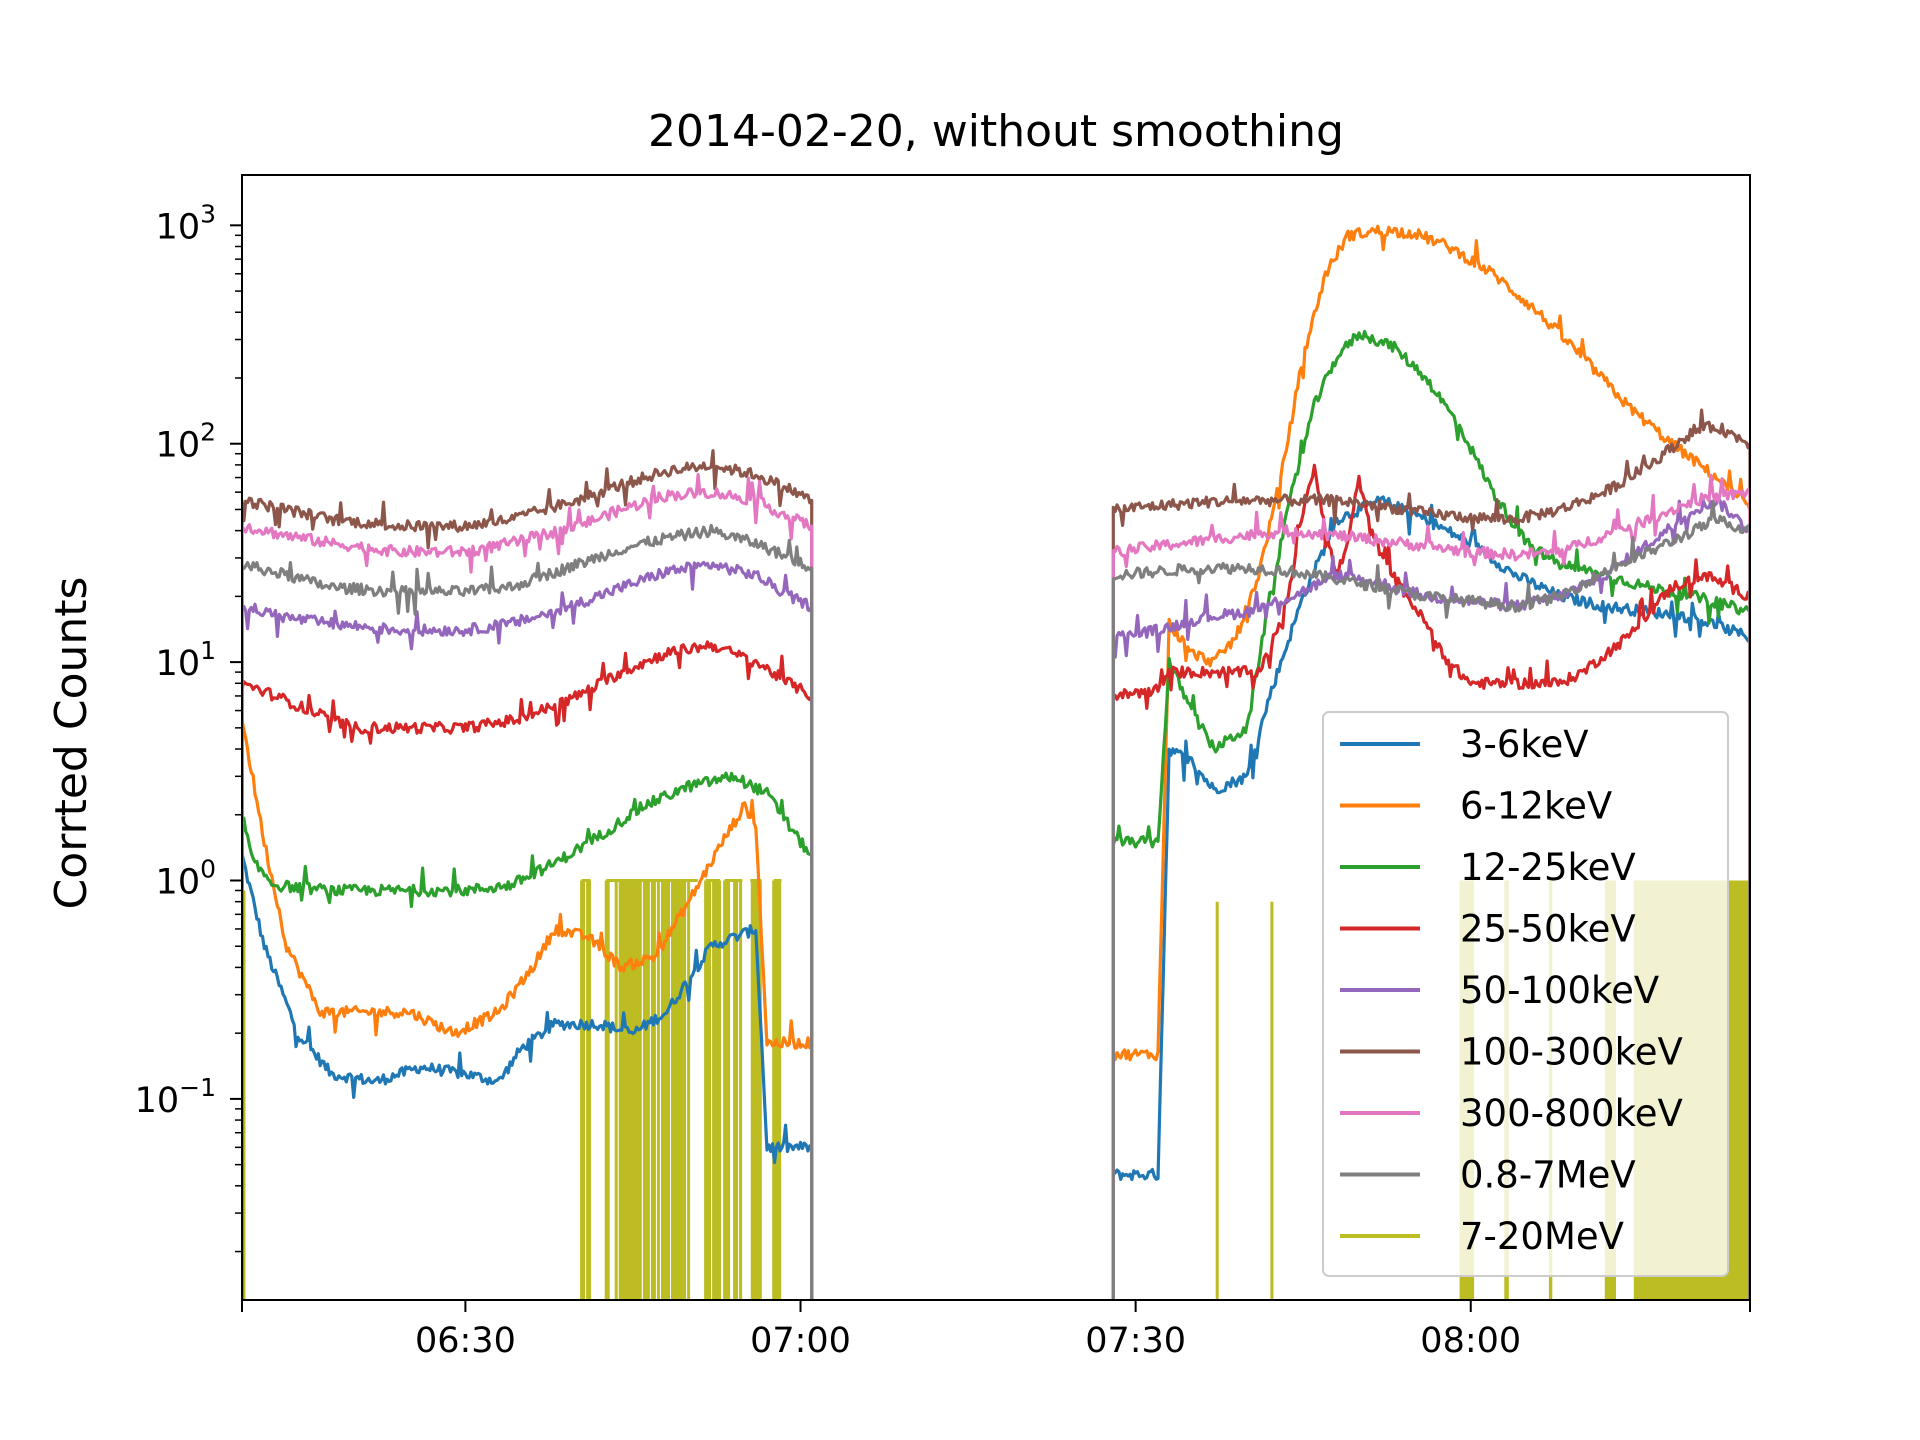 The width and height of the screenshot is (1920, 1440). Describe the element at coordinates (1135, 1341) in the screenshot. I see `x-tick-label: 07:30` at that location.